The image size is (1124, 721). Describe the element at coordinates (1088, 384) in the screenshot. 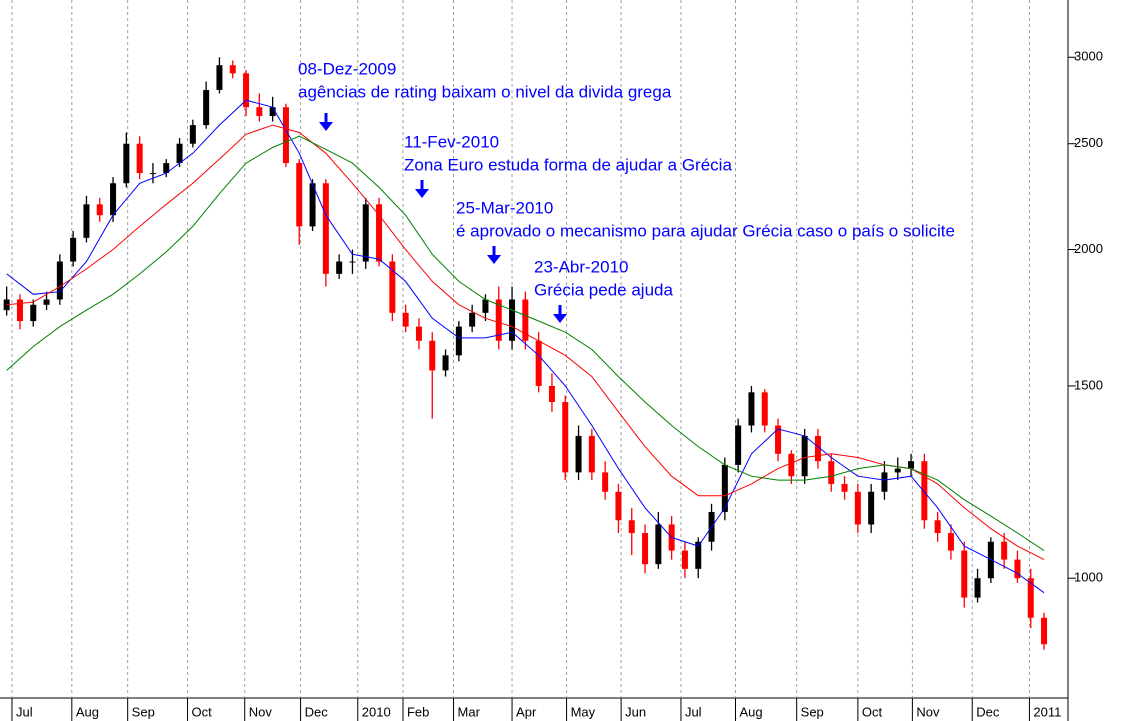

I see `y-tick-label: 1500` at that location.